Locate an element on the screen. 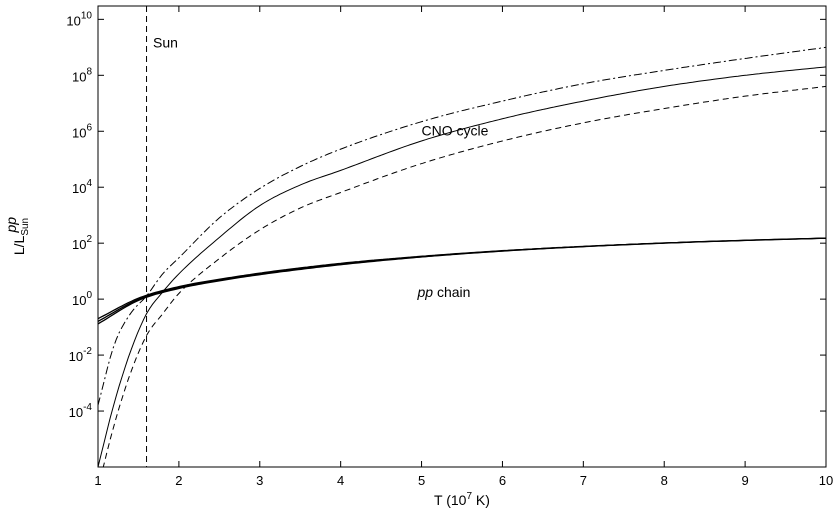 This screenshot has height=523, width=838. annotation-1: Sun is located at coordinates (165, 42).